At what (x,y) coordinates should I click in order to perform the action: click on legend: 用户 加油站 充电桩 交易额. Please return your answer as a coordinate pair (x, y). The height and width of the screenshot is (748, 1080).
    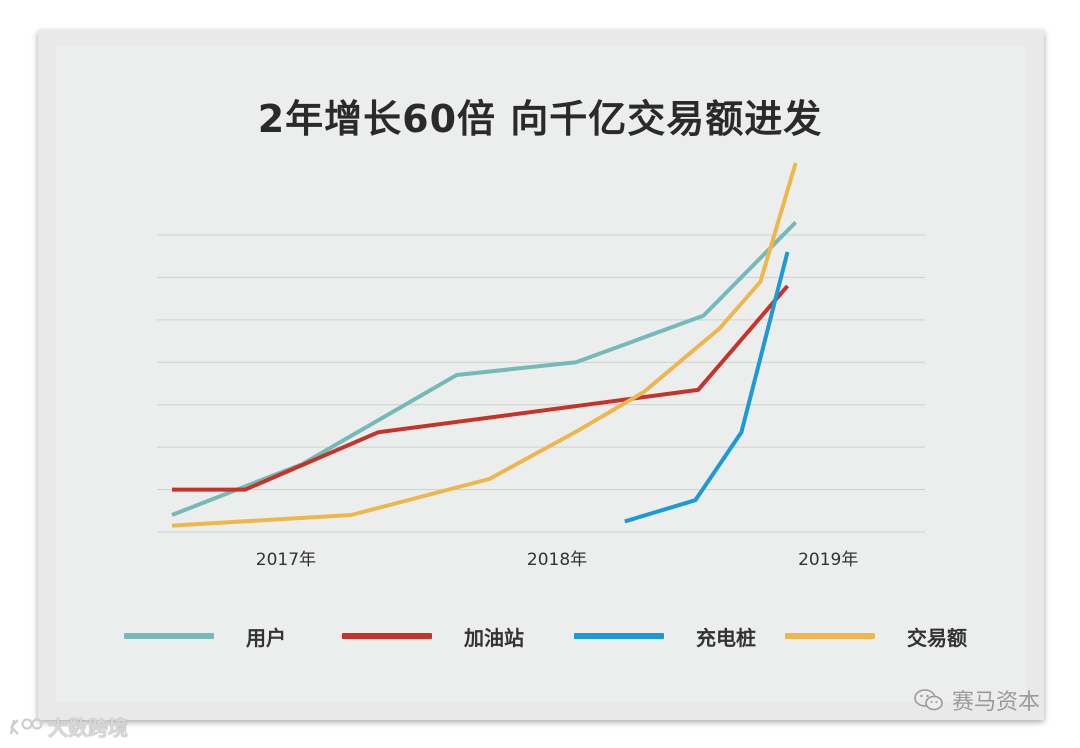
    Looking at the image, I should click on (540, 637).